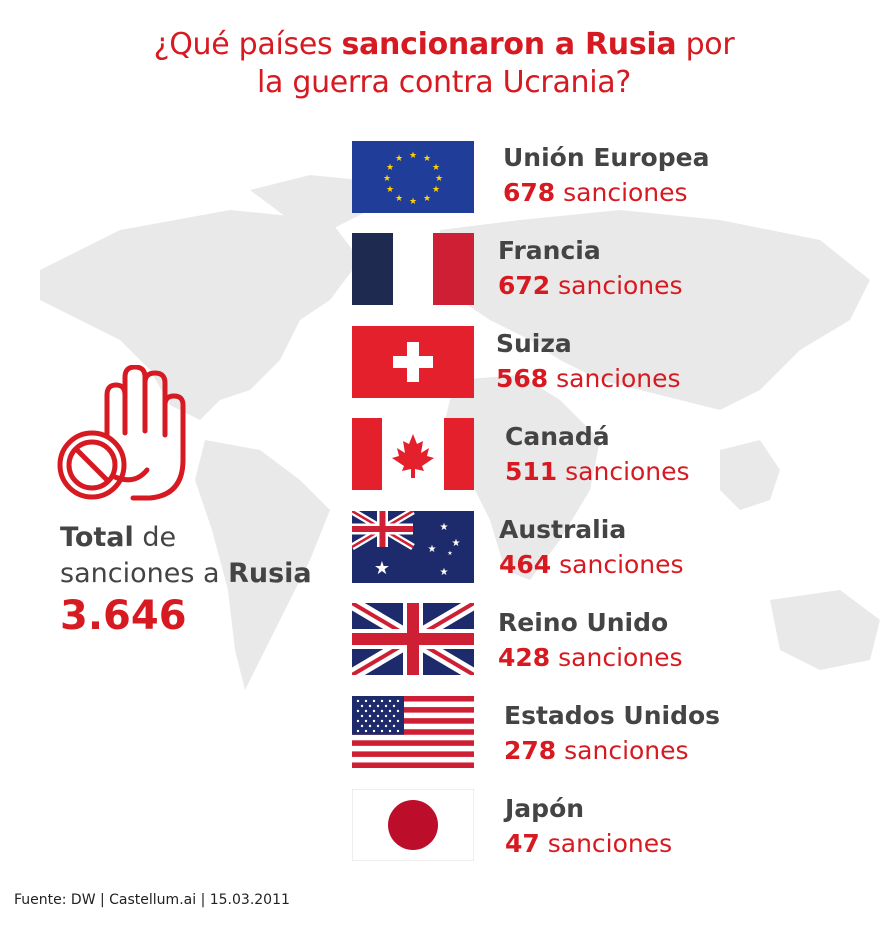 The image size is (888, 933). I want to click on flag-united-kingdom, so click(413, 639).